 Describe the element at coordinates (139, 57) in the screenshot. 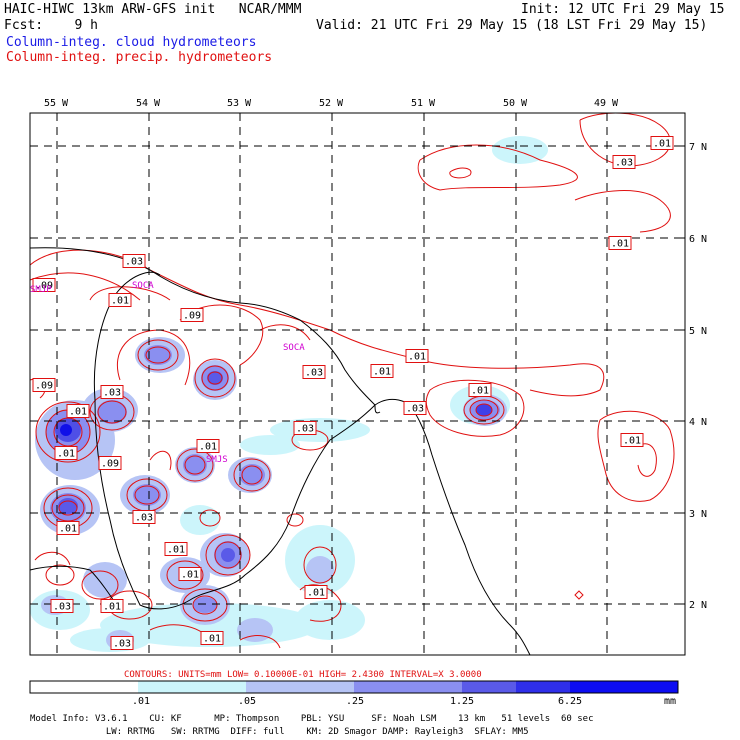

I see `legend-precip-hydrometeors: Column-integ. precip. hydrometeors` at that location.